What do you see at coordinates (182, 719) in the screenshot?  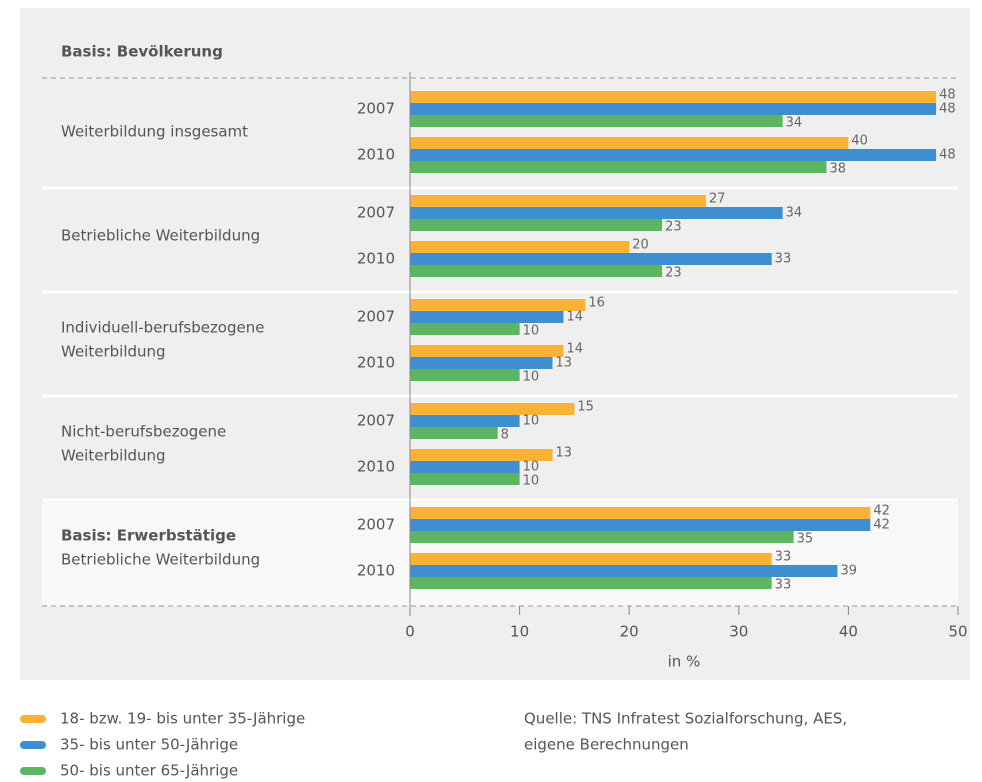 I see `legend-label: 18- bzw. 19- bis unter 35-Jährige` at bounding box center [182, 719].